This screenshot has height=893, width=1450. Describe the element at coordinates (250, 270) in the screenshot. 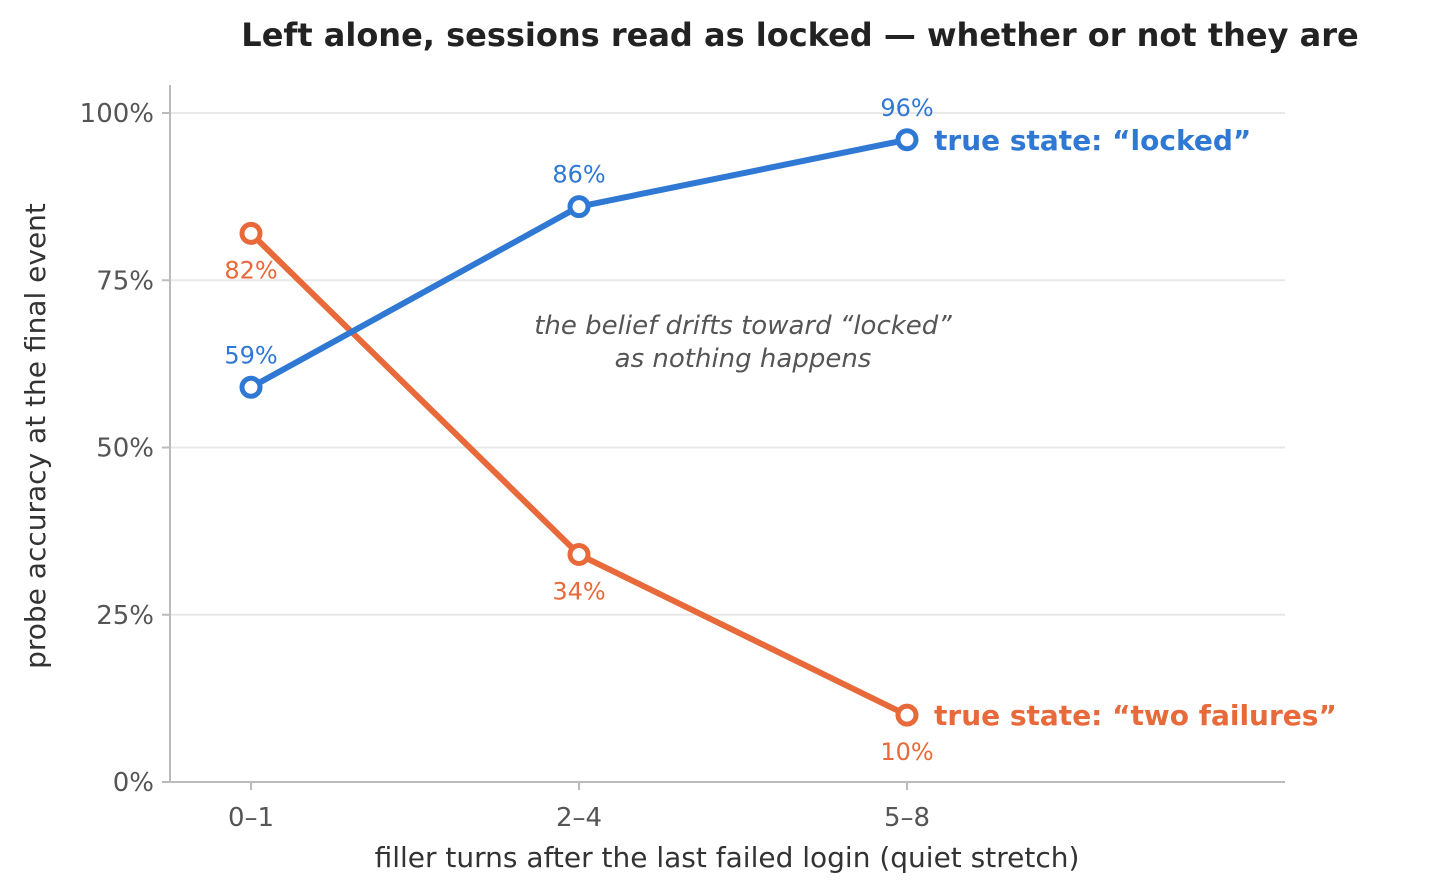

I see `data-label: 82%` at that location.